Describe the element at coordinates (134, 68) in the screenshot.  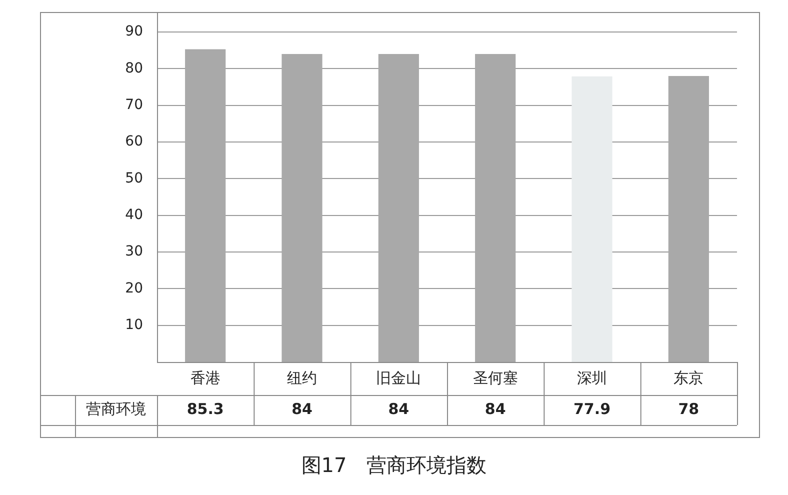
I see `y-tick-label: 80` at that location.